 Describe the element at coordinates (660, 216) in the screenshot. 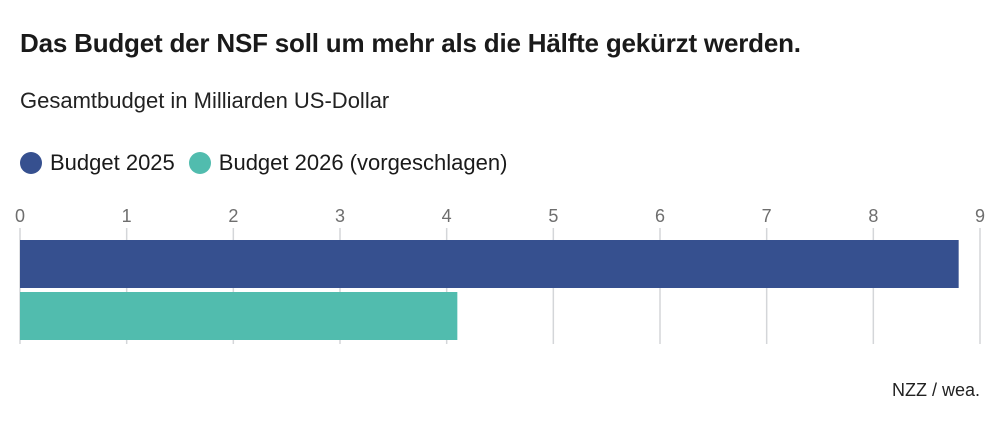

I see `tick-label: 6` at that location.